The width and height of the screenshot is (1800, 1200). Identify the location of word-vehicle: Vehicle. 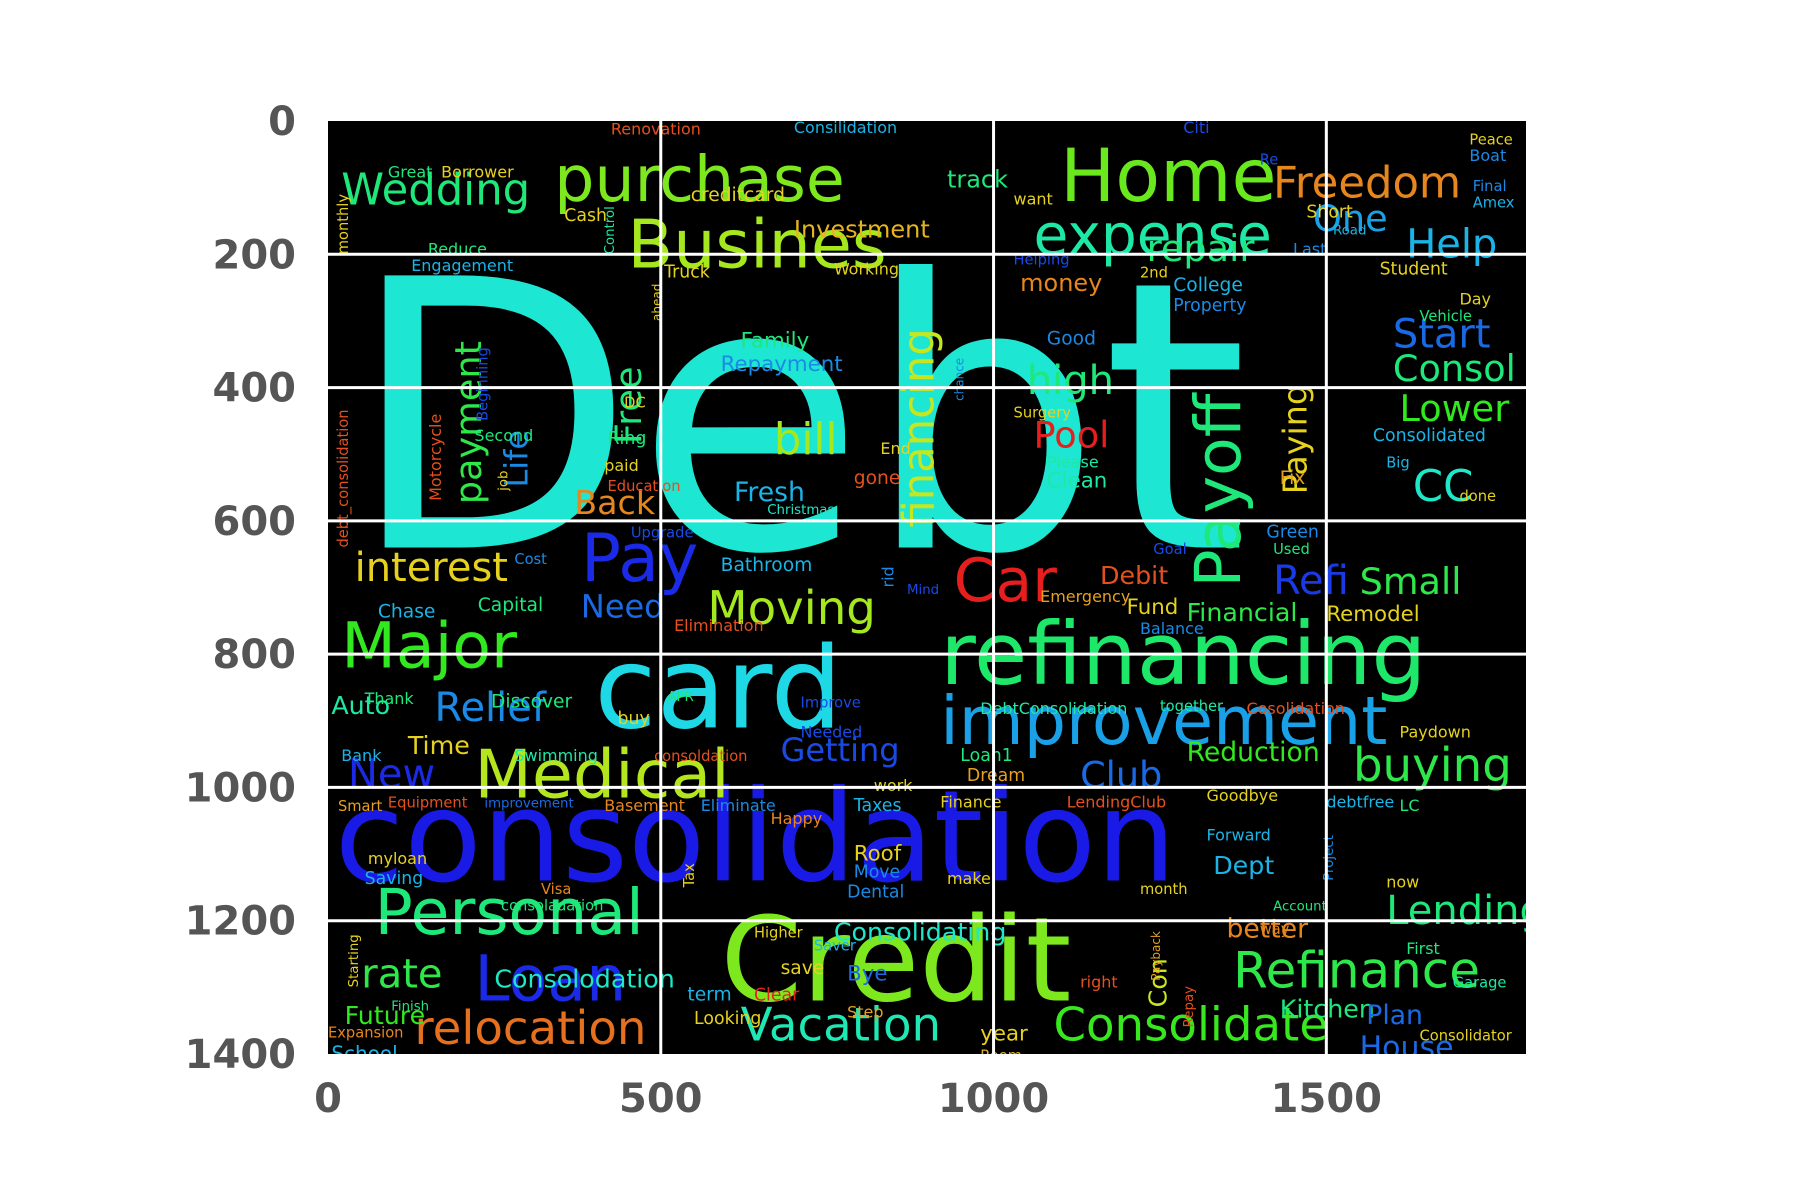
(1446, 316).